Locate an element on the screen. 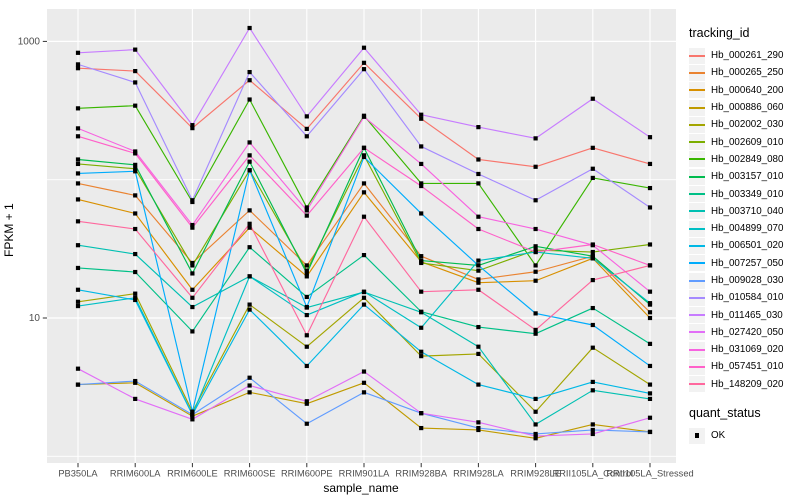 Image resolution: width=800 pixels, height=500 pixels. legend-item-Hb_003349_010: Hb_003349_010 is located at coordinates (744, 194).